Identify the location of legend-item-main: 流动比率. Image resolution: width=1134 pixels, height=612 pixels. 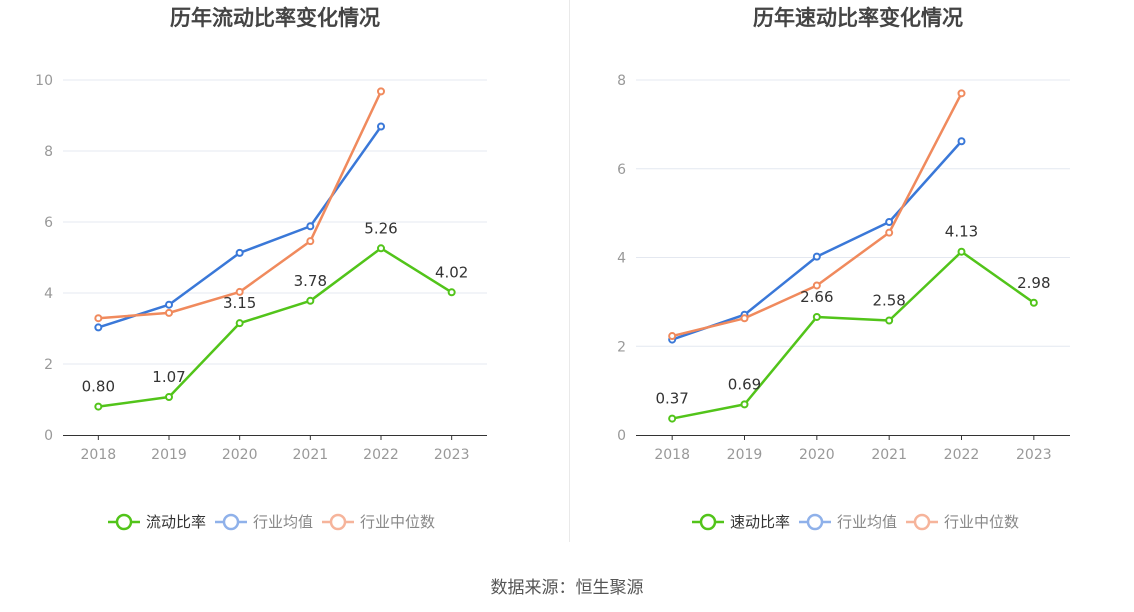
(157, 522).